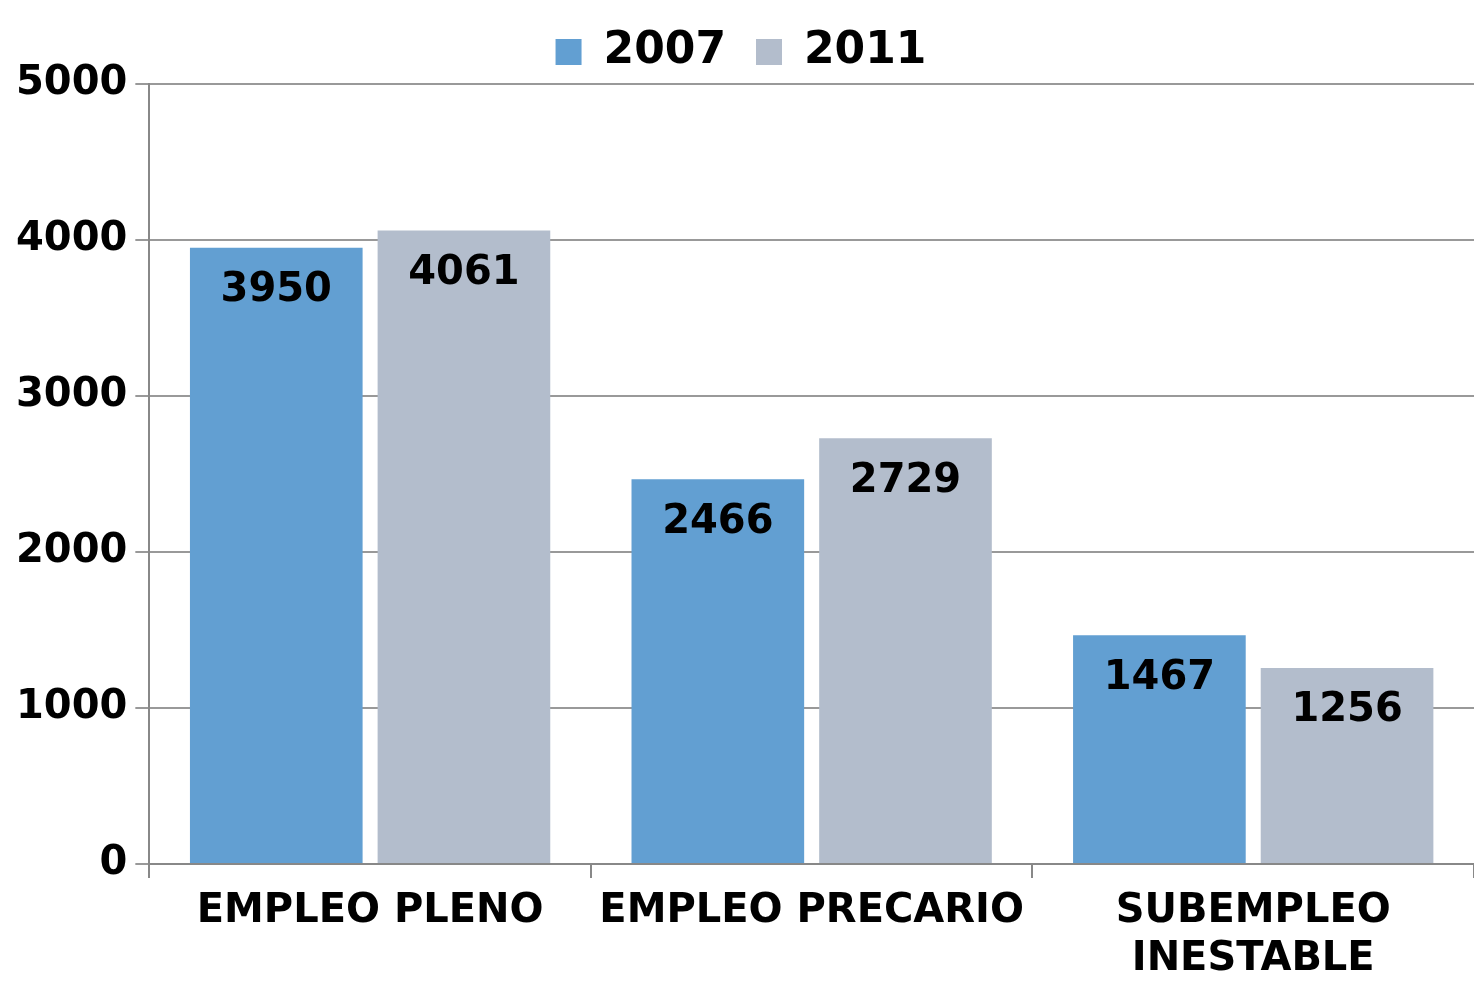 The height and width of the screenshot is (994, 1474). I want to click on y-tick-label: 5000, so click(72, 80).